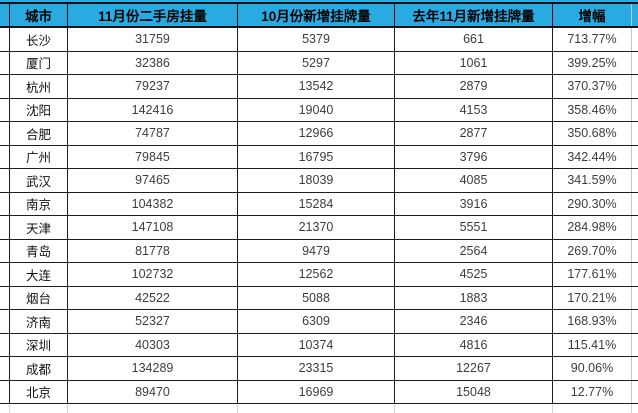 The height and width of the screenshot is (413, 638). What do you see at coordinates (153, 274) in the screenshot?
I see `nov-secondhand-listings-cell: 102732` at bounding box center [153, 274].